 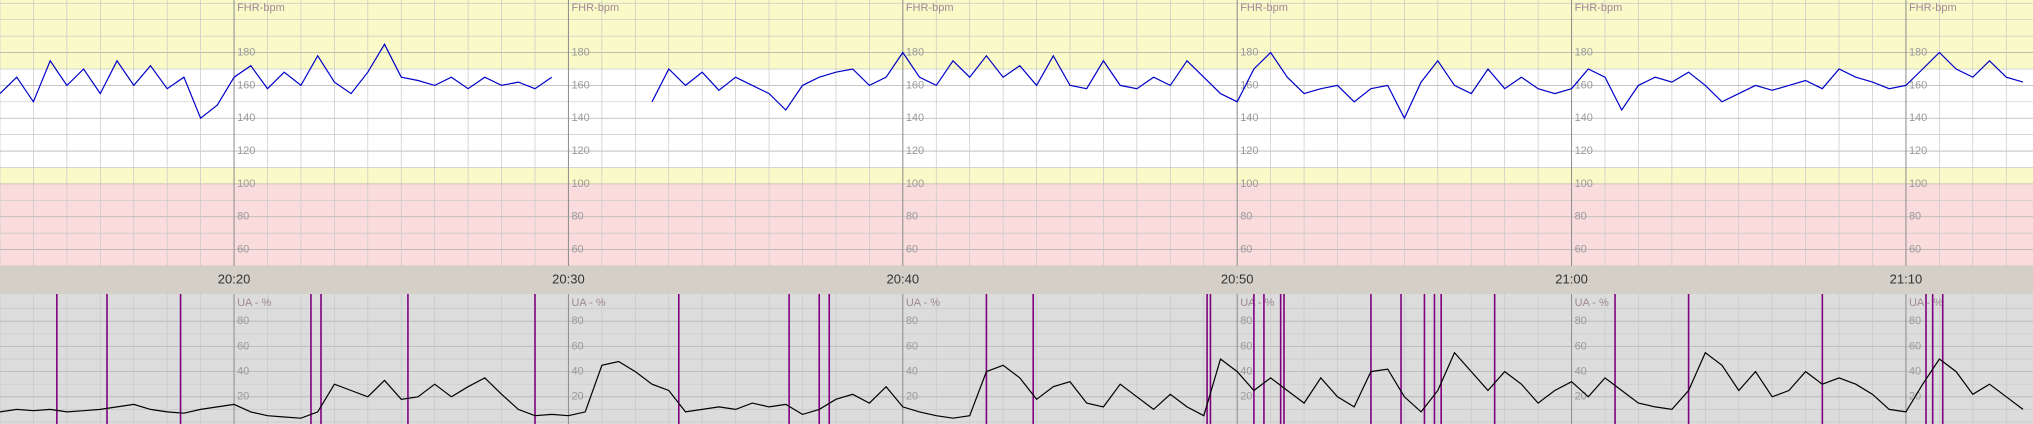 What do you see at coordinates (1016, 280) in the screenshot?
I see `time-band` at bounding box center [1016, 280].